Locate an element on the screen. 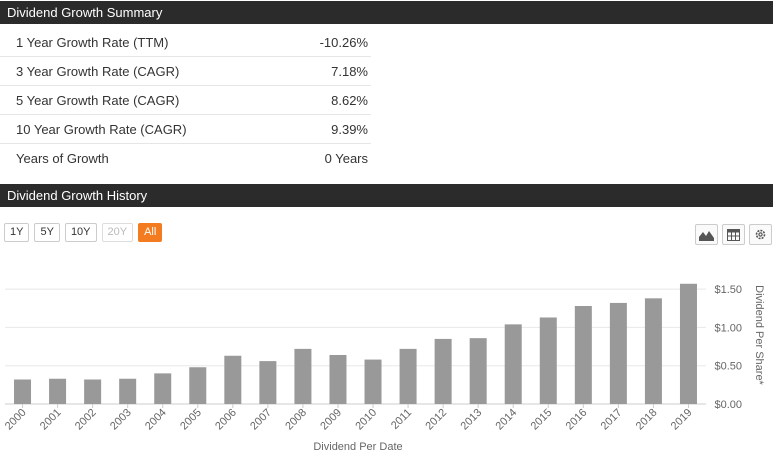 The width and height of the screenshot is (773, 457). x-tick-label: 2014 is located at coordinates (507, 420).